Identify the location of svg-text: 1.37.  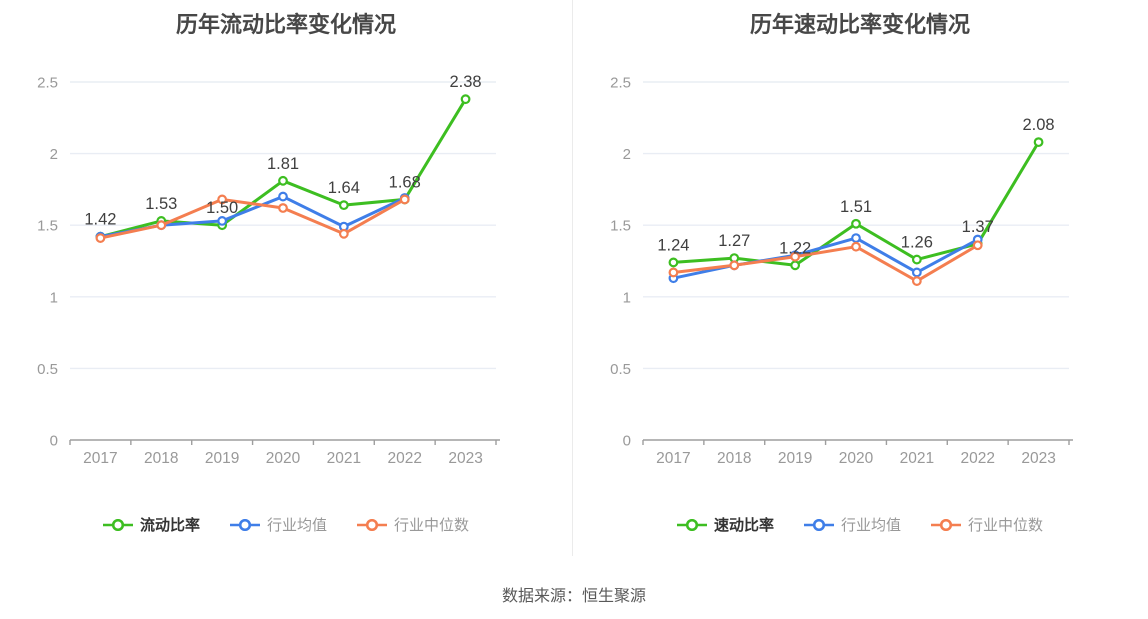
(978, 227).